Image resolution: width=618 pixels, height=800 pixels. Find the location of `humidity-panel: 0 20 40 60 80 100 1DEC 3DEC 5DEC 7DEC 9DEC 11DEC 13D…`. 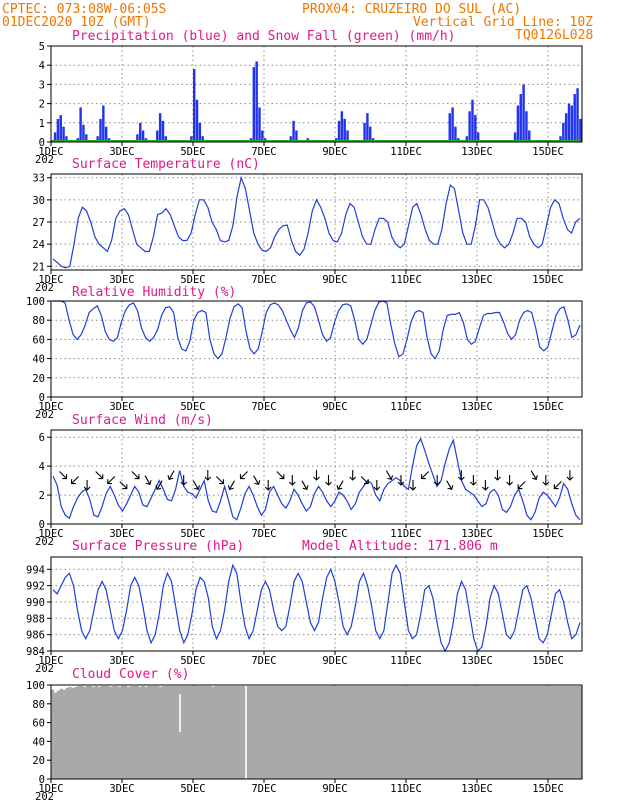

humidity-panel: 0 20 40 60 80 100 1DEC 3DEC 5DEC 7DEC 9DEC 11DEC 13D… is located at coordinates (304, 358).